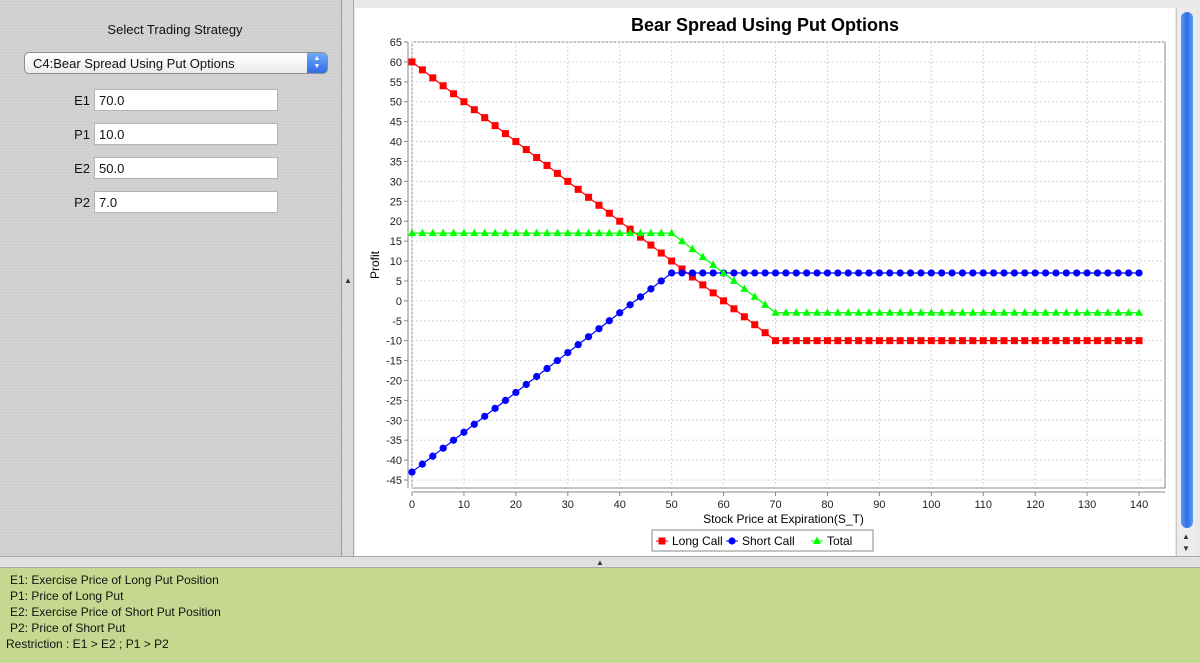  Describe the element at coordinates (394, 401) in the screenshot. I see `y-tick-label: -25` at that location.